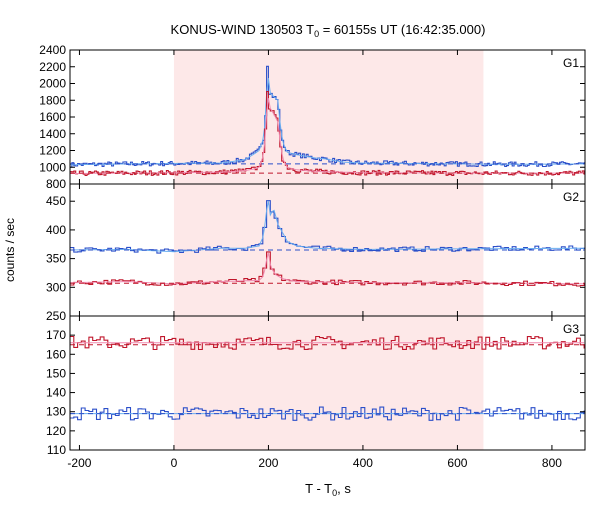  Describe the element at coordinates (174, 463) in the screenshot. I see `x-tick-label: 0` at that location.